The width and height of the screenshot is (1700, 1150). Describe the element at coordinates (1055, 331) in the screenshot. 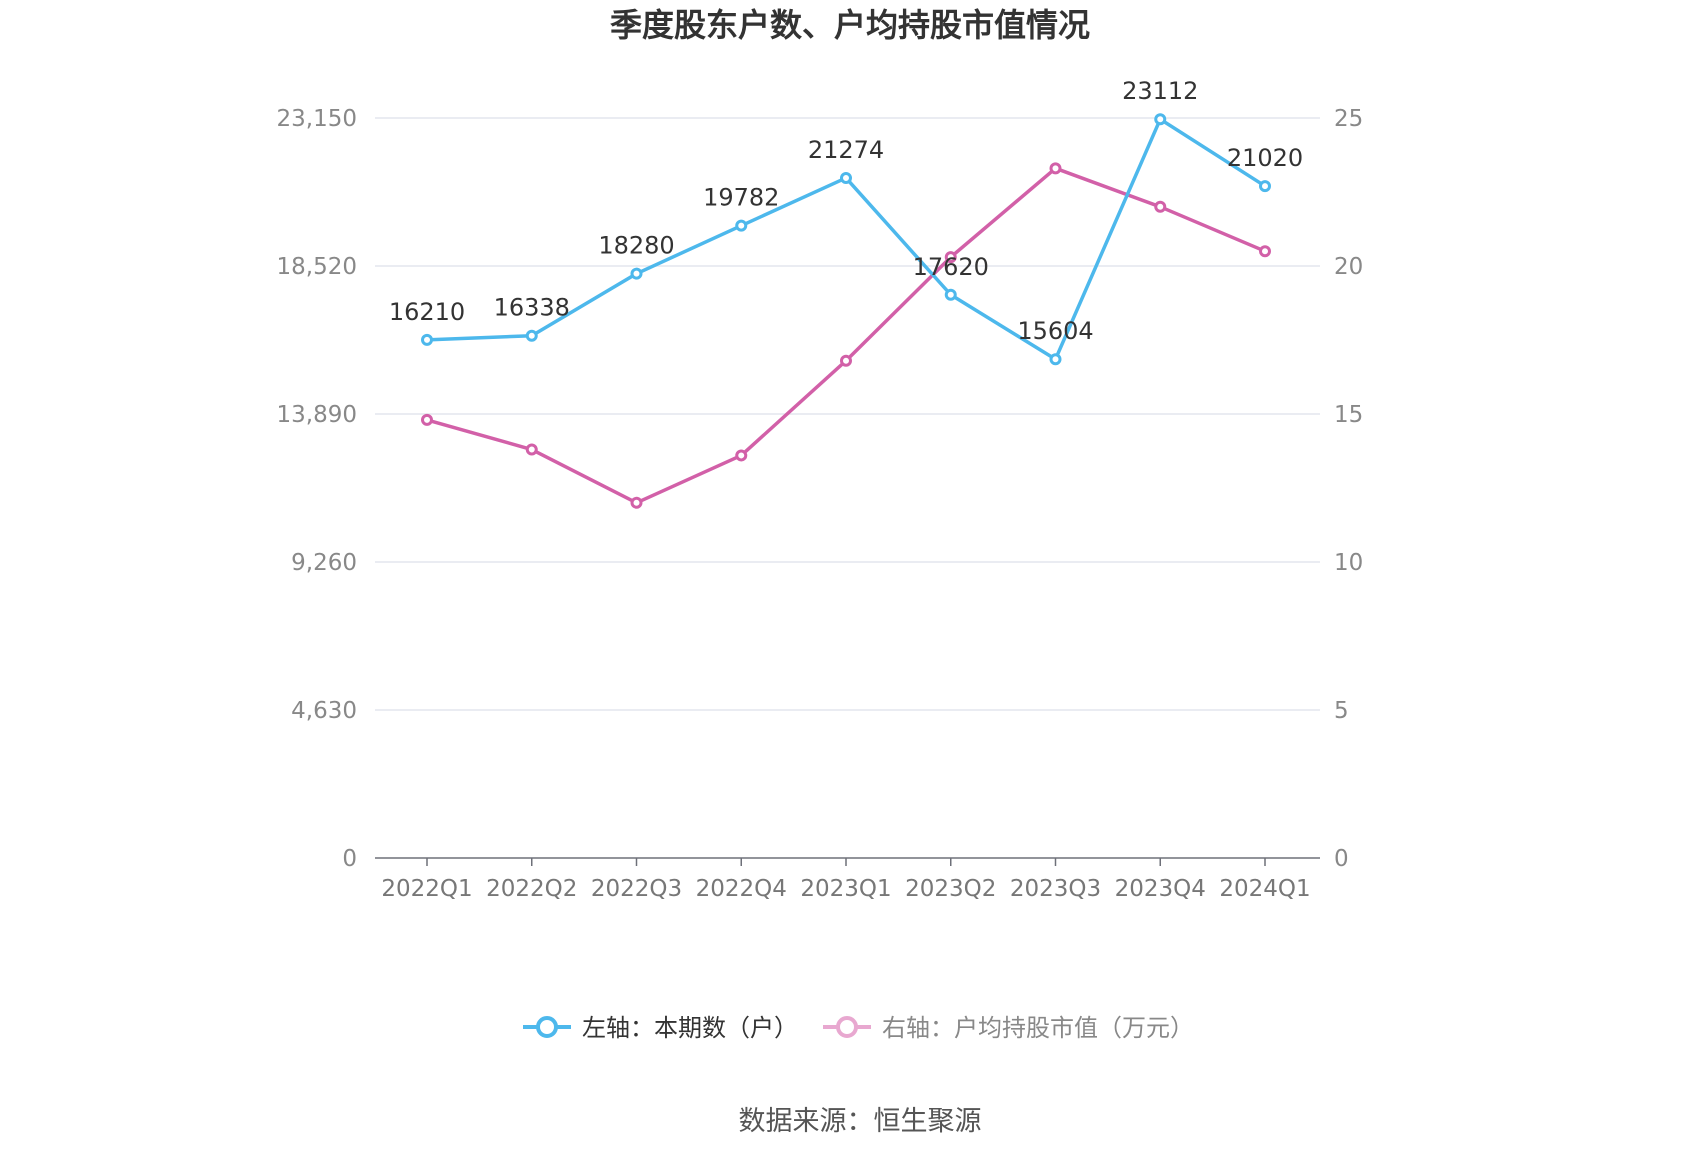

I see `data-label: 15604` at that location.